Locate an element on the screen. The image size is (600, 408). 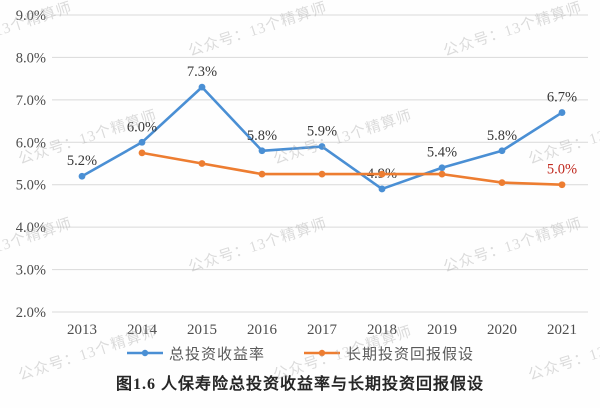
y-axis-tick-label: 4.0% is located at coordinates (31, 228).